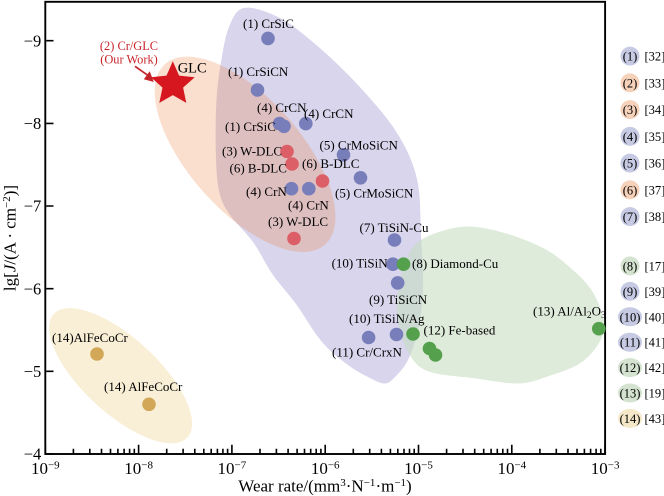 This screenshot has height=496, width=664. I want to click on svg-text: (14), so click(630, 419).